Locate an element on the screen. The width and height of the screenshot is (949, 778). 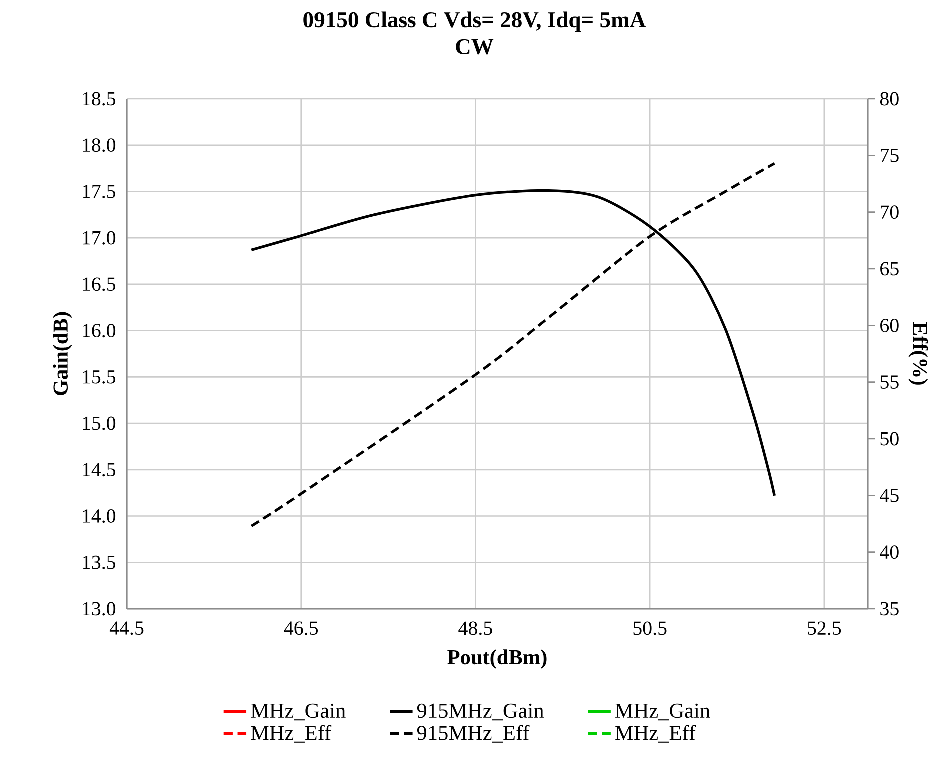
y-tick-label: 15.0 is located at coordinates (99, 423).